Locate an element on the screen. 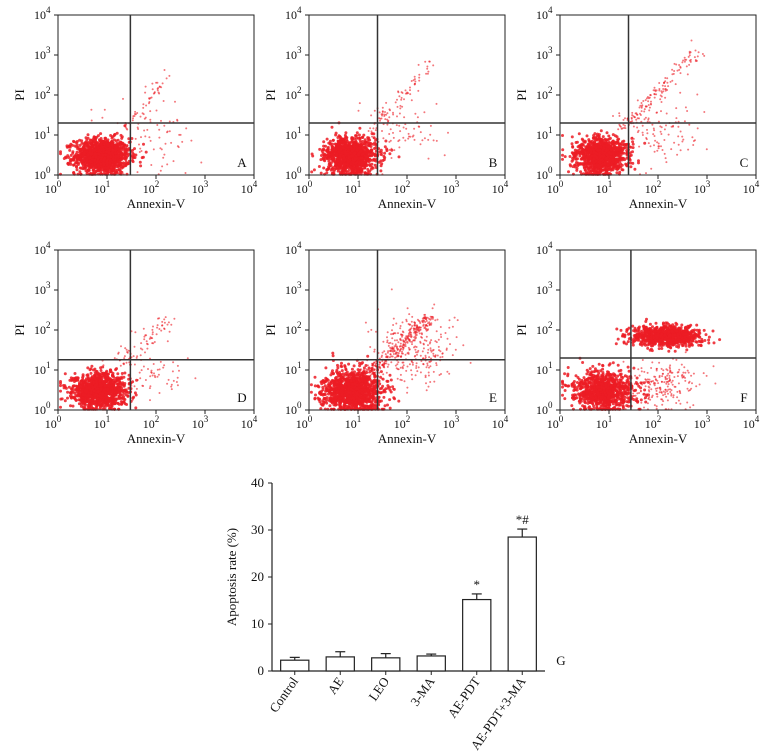 The image size is (778, 755). panel-letter: B is located at coordinates (493, 162).